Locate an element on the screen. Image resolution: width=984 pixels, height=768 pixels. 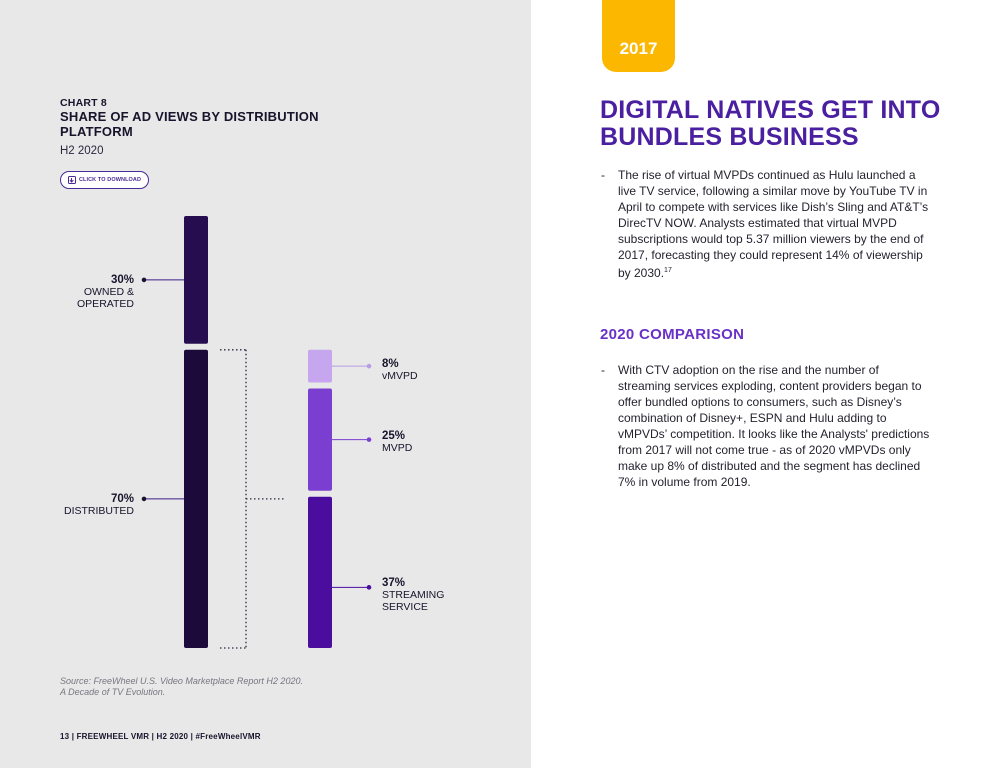
label-name: vMVPD is located at coordinates (400, 376).